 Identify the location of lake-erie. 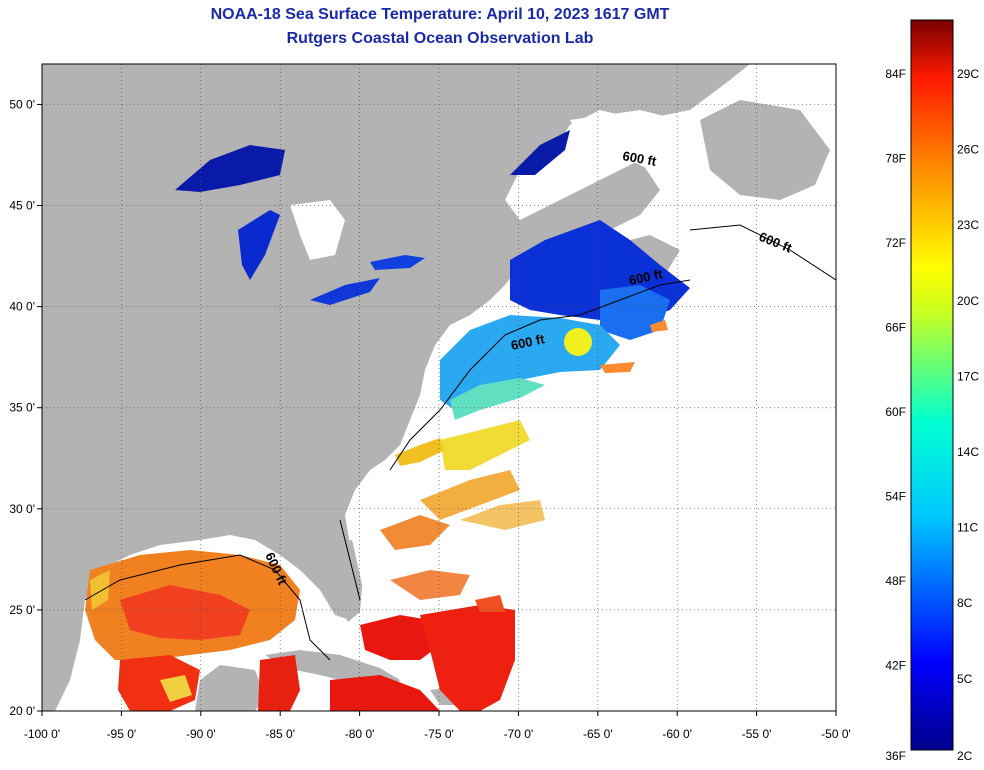
(345, 291).